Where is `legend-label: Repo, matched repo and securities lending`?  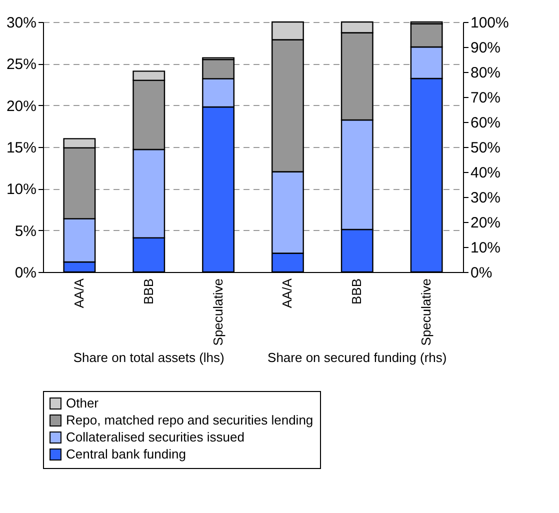 legend-label: Repo, matched repo and securities lending is located at coordinates (190, 420).